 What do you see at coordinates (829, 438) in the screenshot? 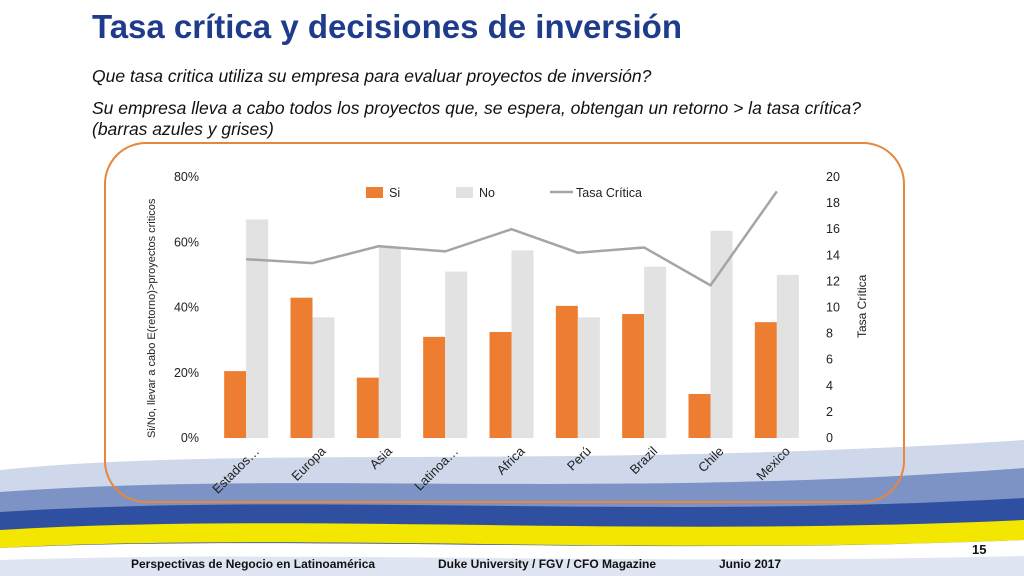
I see `y2-tick-0: 0` at bounding box center [829, 438].